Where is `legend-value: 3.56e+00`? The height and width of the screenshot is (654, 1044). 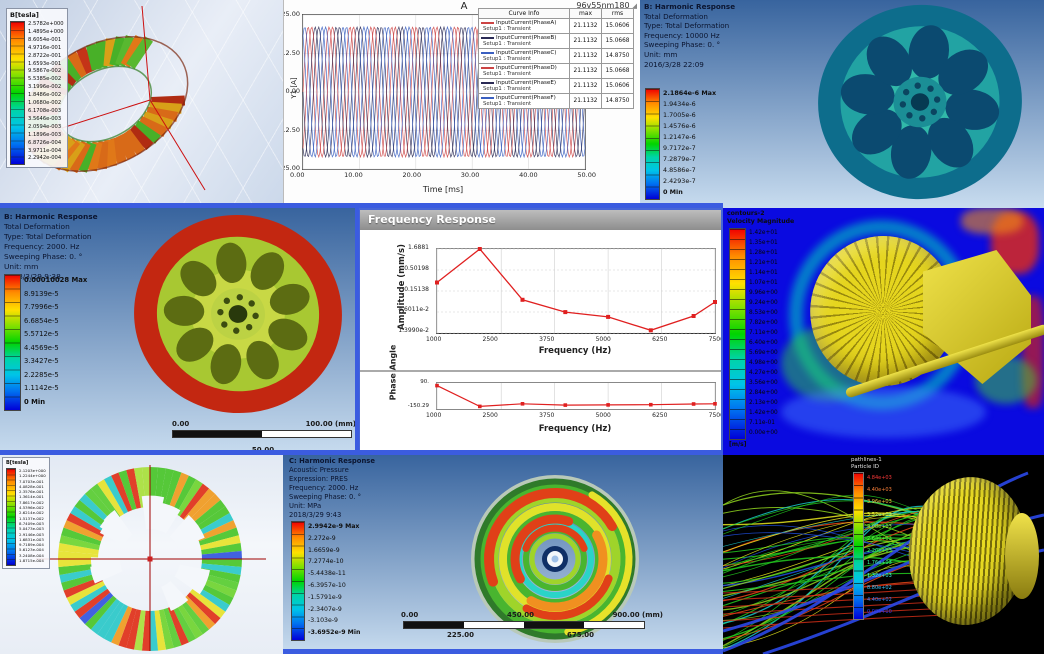
legend-value: 3.56e+00 is located at coordinates (763, 383).